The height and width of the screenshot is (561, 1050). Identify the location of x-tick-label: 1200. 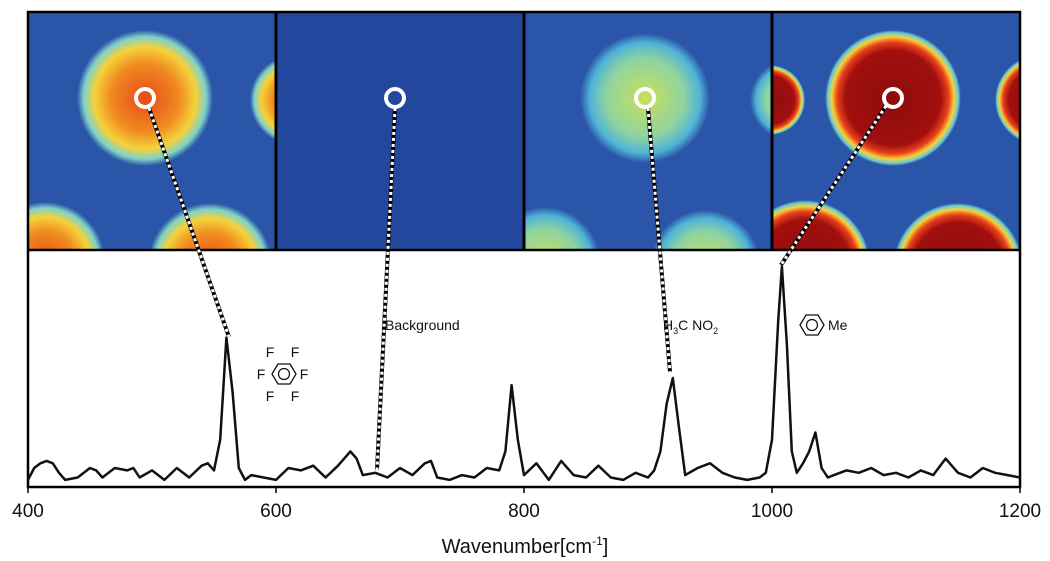
(1020, 511).